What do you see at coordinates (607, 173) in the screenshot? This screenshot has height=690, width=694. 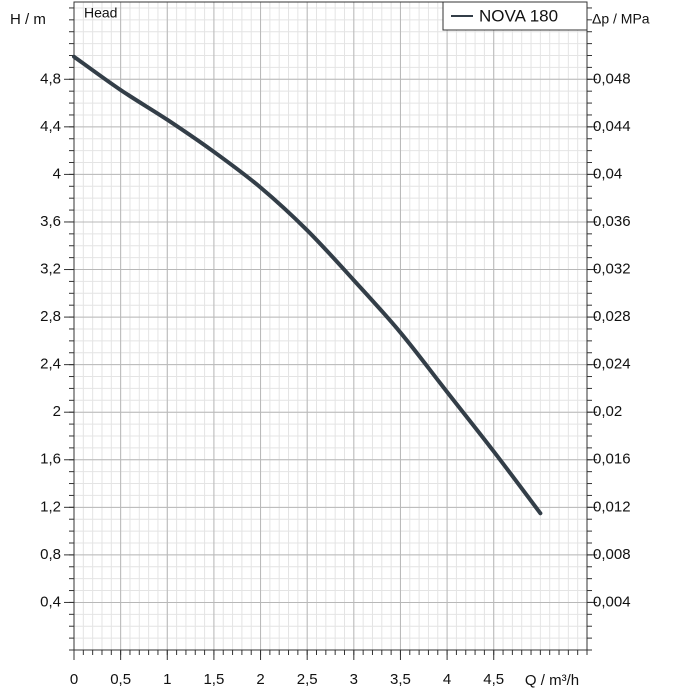 I see `y2-tick-label: 0,04` at bounding box center [607, 173].